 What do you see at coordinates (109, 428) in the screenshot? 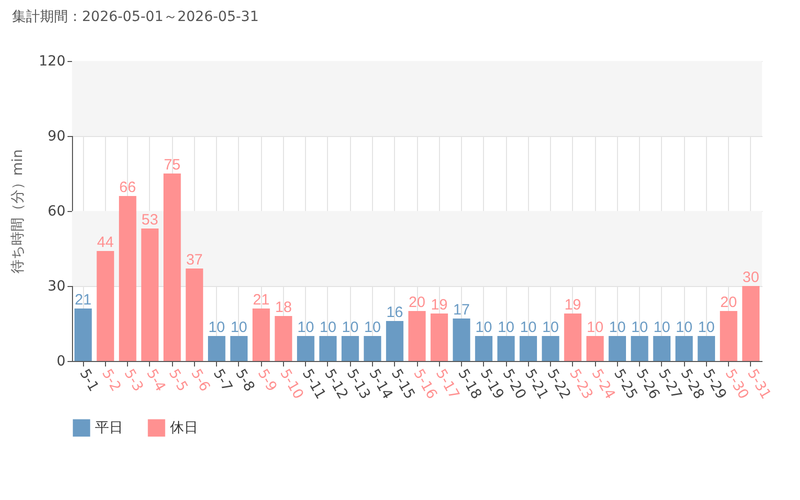
I see `legend-label: 平日` at bounding box center [109, 428].